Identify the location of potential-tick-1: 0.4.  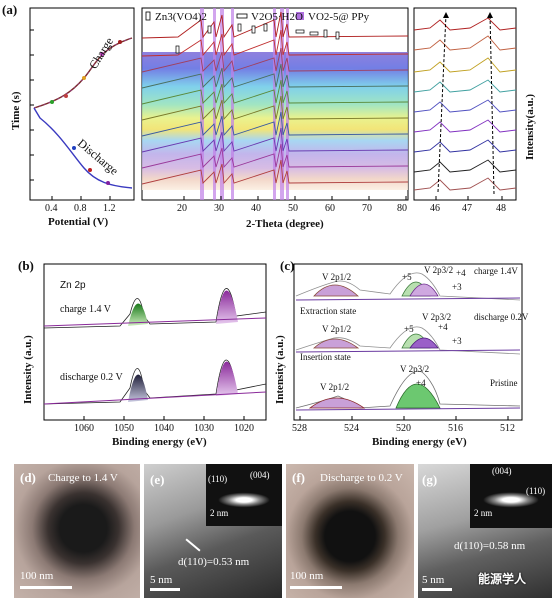
(51, 208).